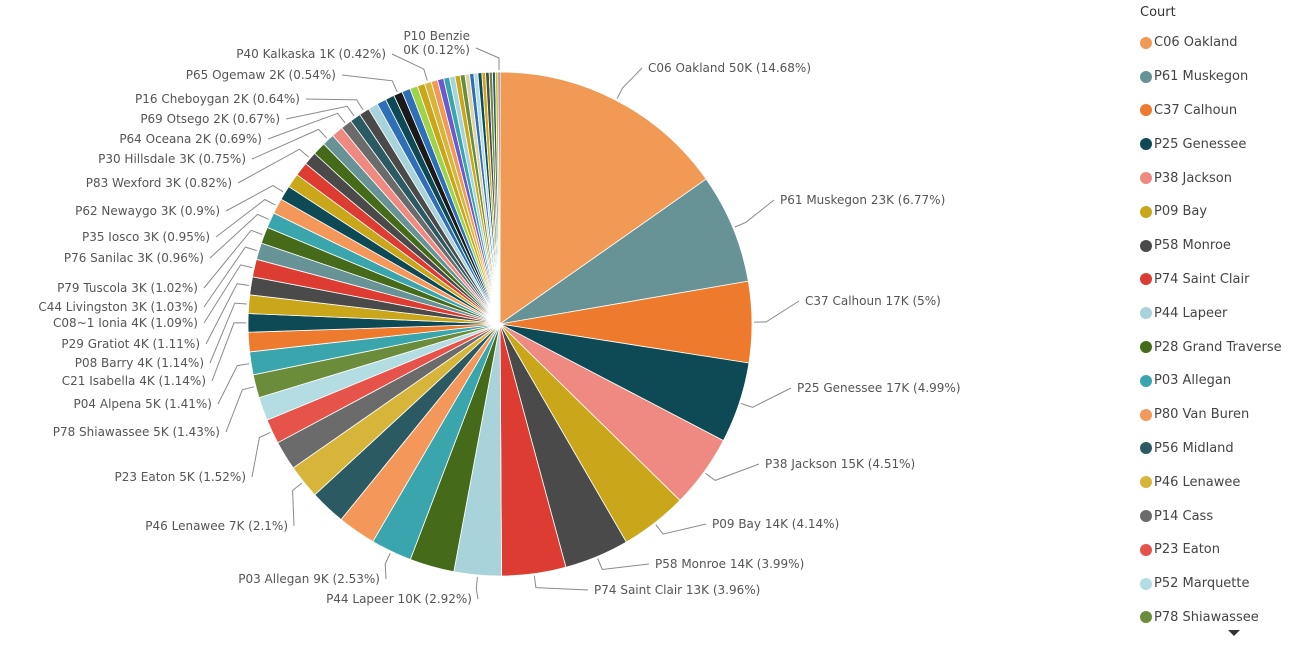  What do you see at coordinates (1234, 633) in the screenshot?
I see `down-arrow-icon` at bounding box center [1234, 633].